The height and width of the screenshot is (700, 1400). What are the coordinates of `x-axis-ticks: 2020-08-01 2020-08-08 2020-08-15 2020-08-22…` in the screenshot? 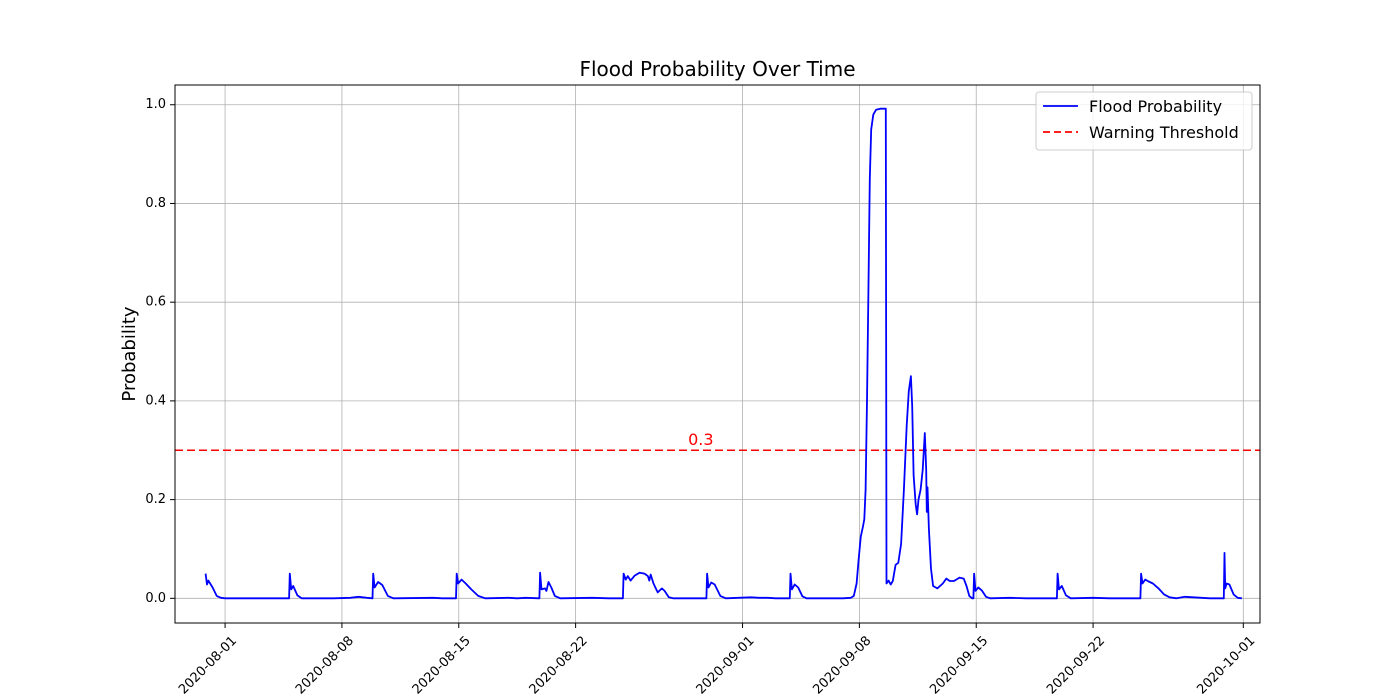 It's located at (717, 660).